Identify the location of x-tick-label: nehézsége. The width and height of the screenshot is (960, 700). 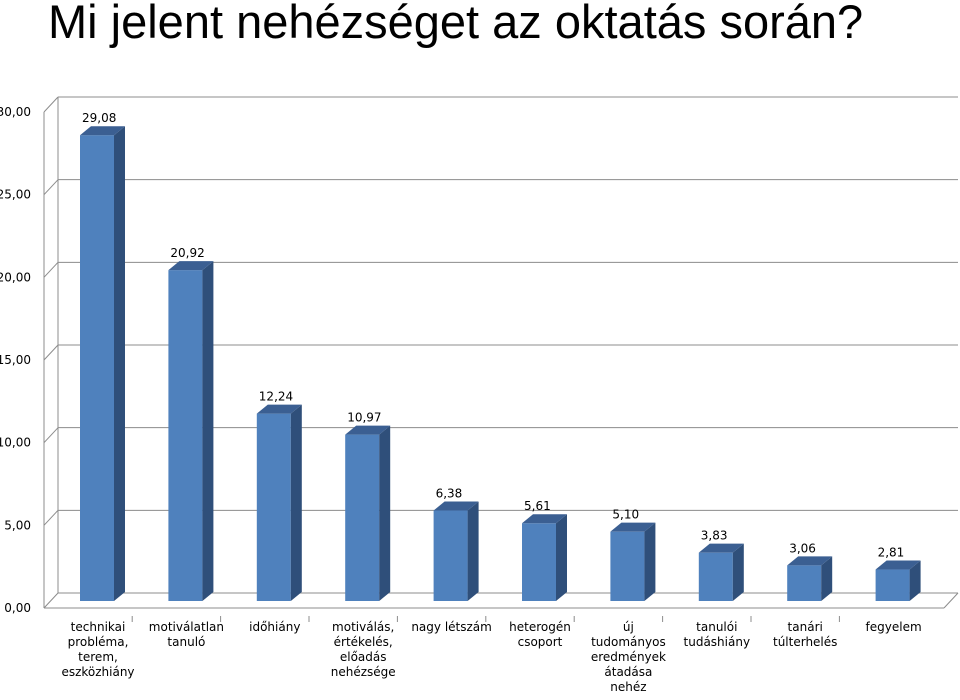
(363, 672).